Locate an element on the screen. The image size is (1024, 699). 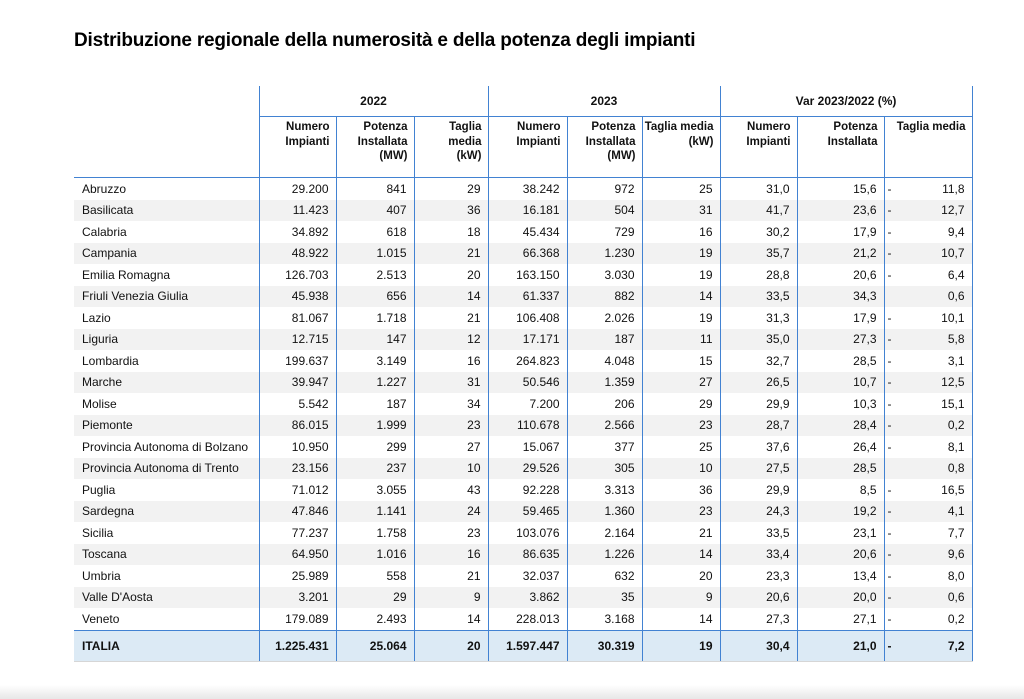
region-name: Sardegna is located at coordinates (108, 511).